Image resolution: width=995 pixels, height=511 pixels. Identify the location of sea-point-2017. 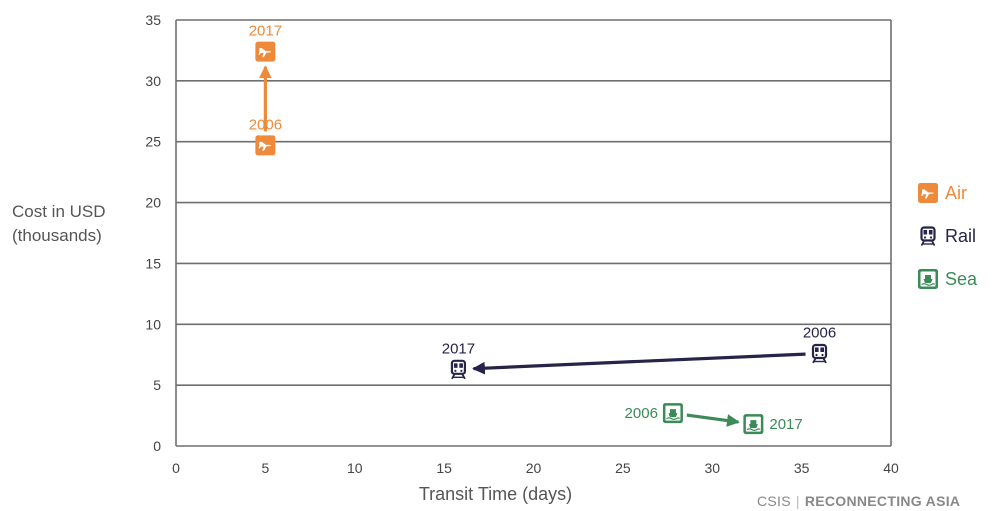
(753, 424).